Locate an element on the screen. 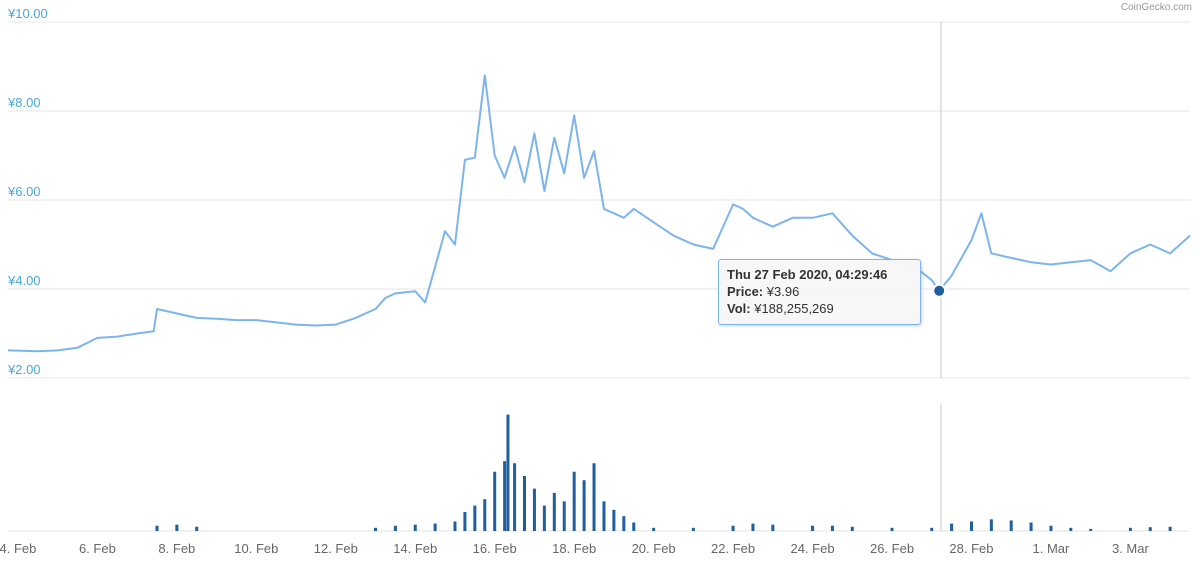 This screenshot has width=1200, height=564. tooltip-price-value: ¥3.96 is located at coordinates (783, 291).